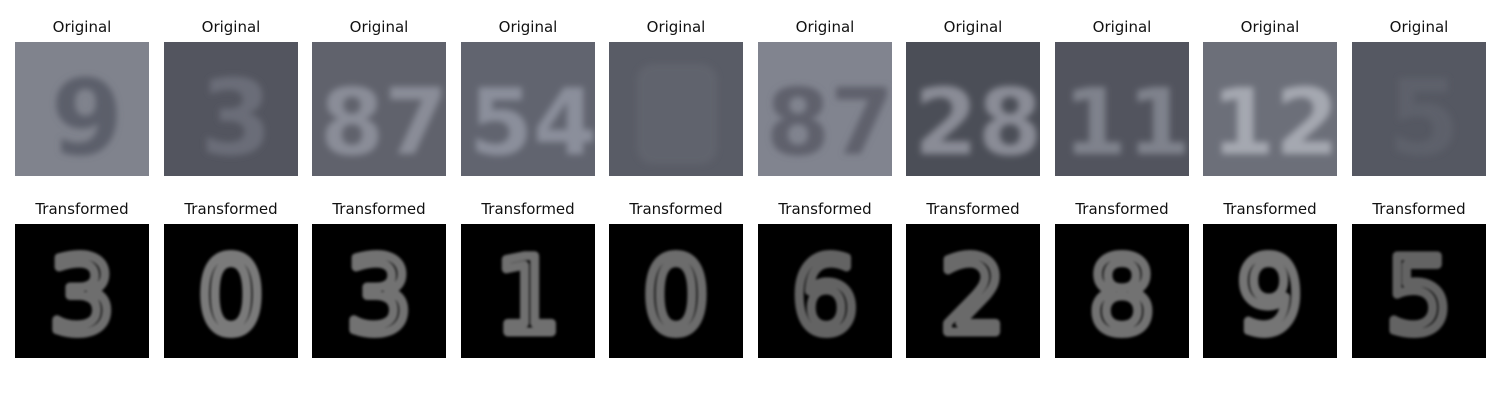  I want to click on original-digit-image: 28, so click(973, 109).